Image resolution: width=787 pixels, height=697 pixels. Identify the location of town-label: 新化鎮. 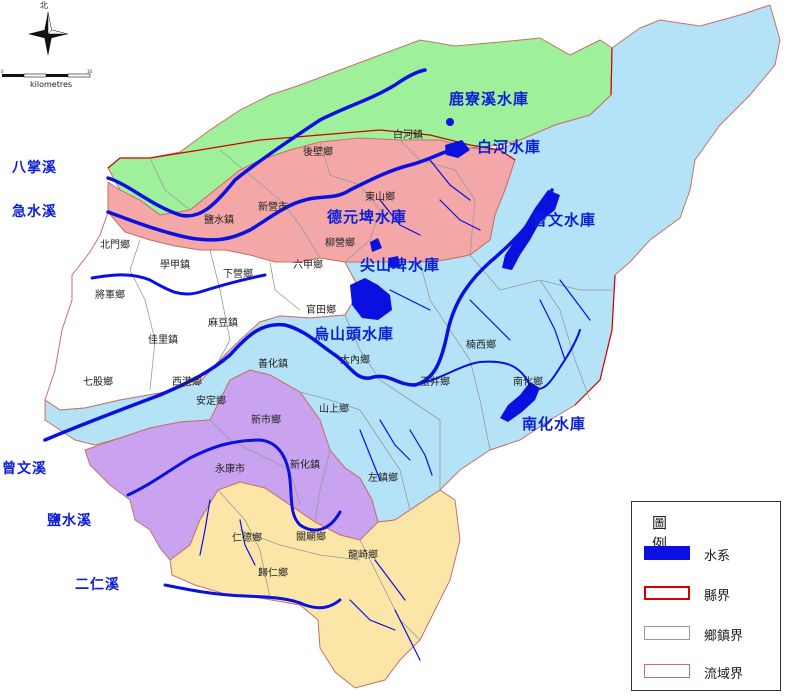
(305, 464).